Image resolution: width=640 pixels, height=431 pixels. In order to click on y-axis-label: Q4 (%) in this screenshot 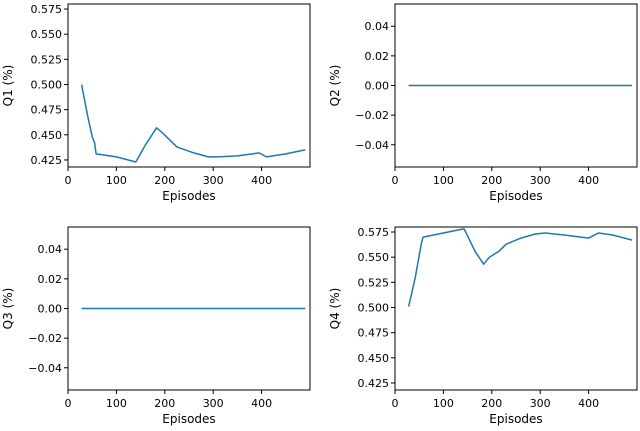, I will do `click(335, 309)`.